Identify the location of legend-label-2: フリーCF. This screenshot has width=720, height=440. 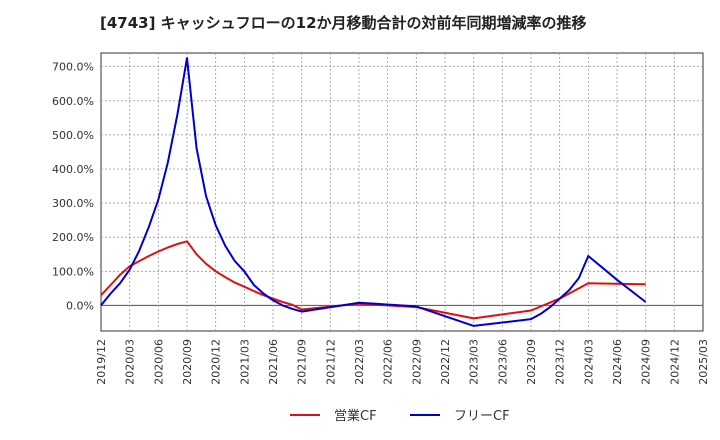
(482, 416).